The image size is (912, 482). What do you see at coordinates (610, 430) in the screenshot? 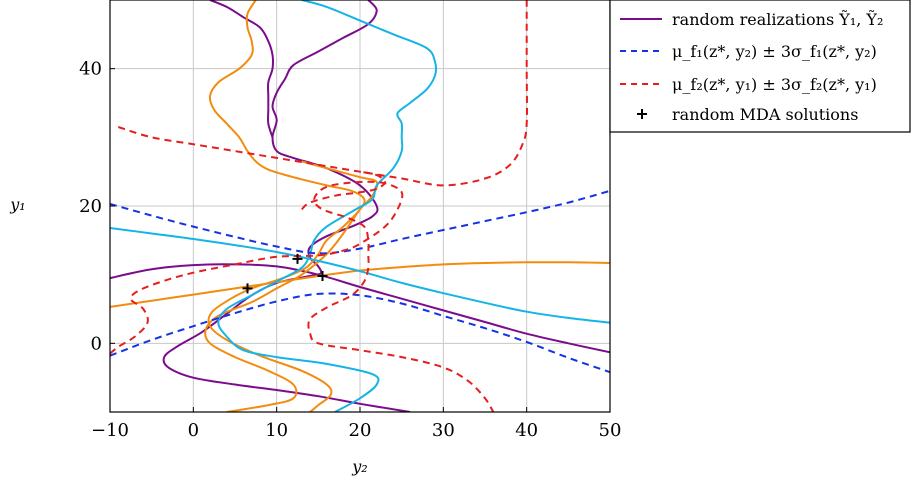
I see `x-tick-label: 50` at bounding box center [610, 430].